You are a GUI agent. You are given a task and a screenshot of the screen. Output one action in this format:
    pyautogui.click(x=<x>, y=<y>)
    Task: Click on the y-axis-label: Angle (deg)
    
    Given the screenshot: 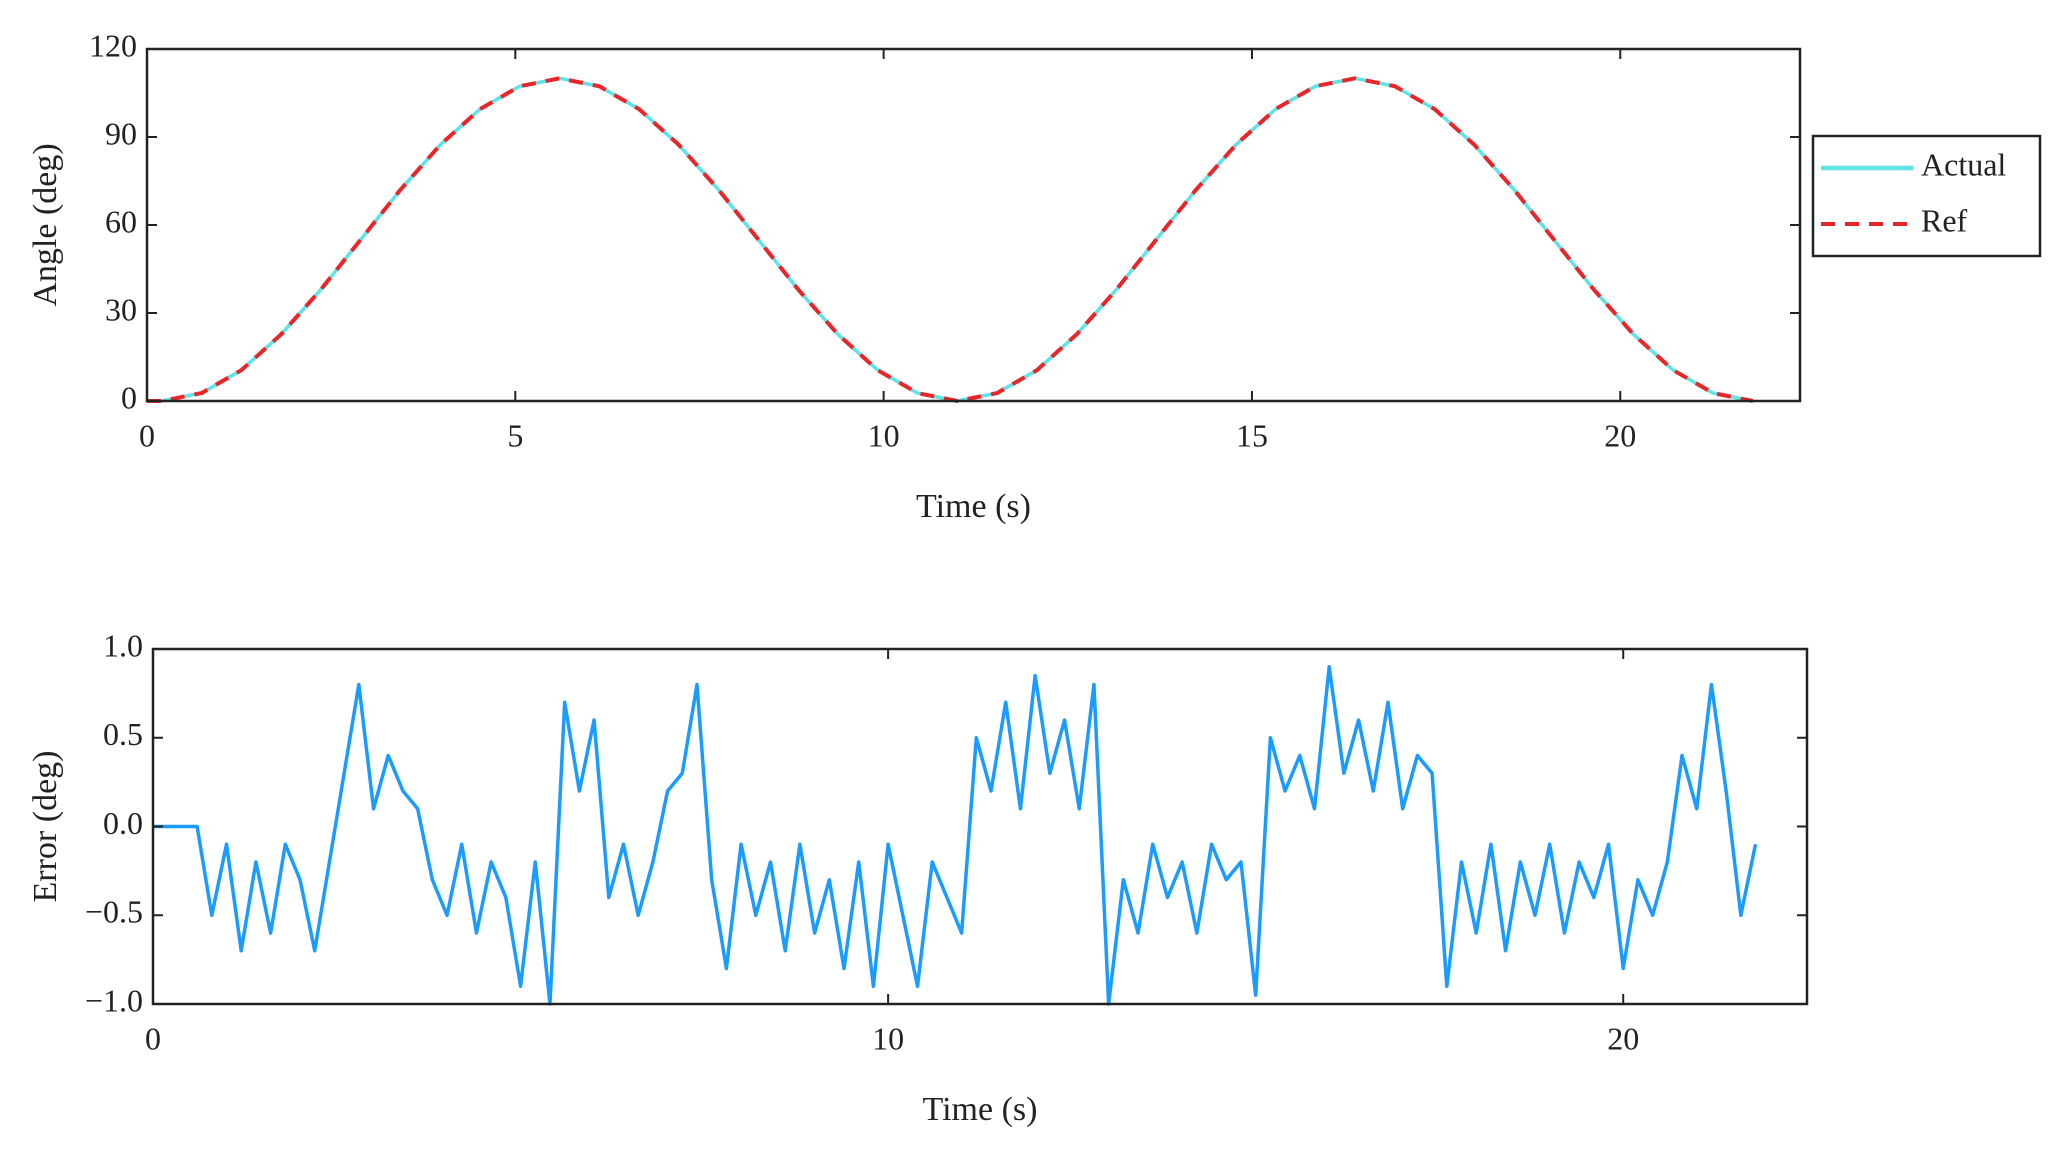 What is the action you would take?
    pyautogui.click(x=45, y=224)
    